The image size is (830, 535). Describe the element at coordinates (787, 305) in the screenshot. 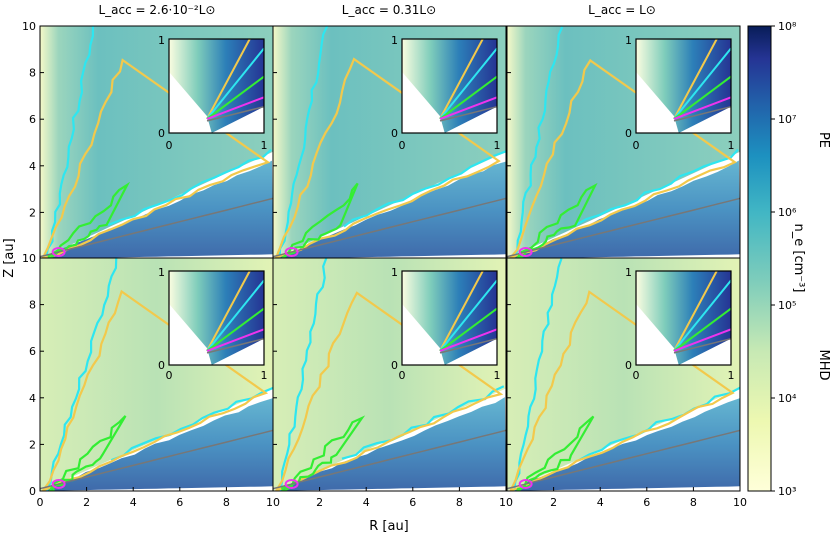

I see `colorbar-tick-label: 10⁵` at that location.